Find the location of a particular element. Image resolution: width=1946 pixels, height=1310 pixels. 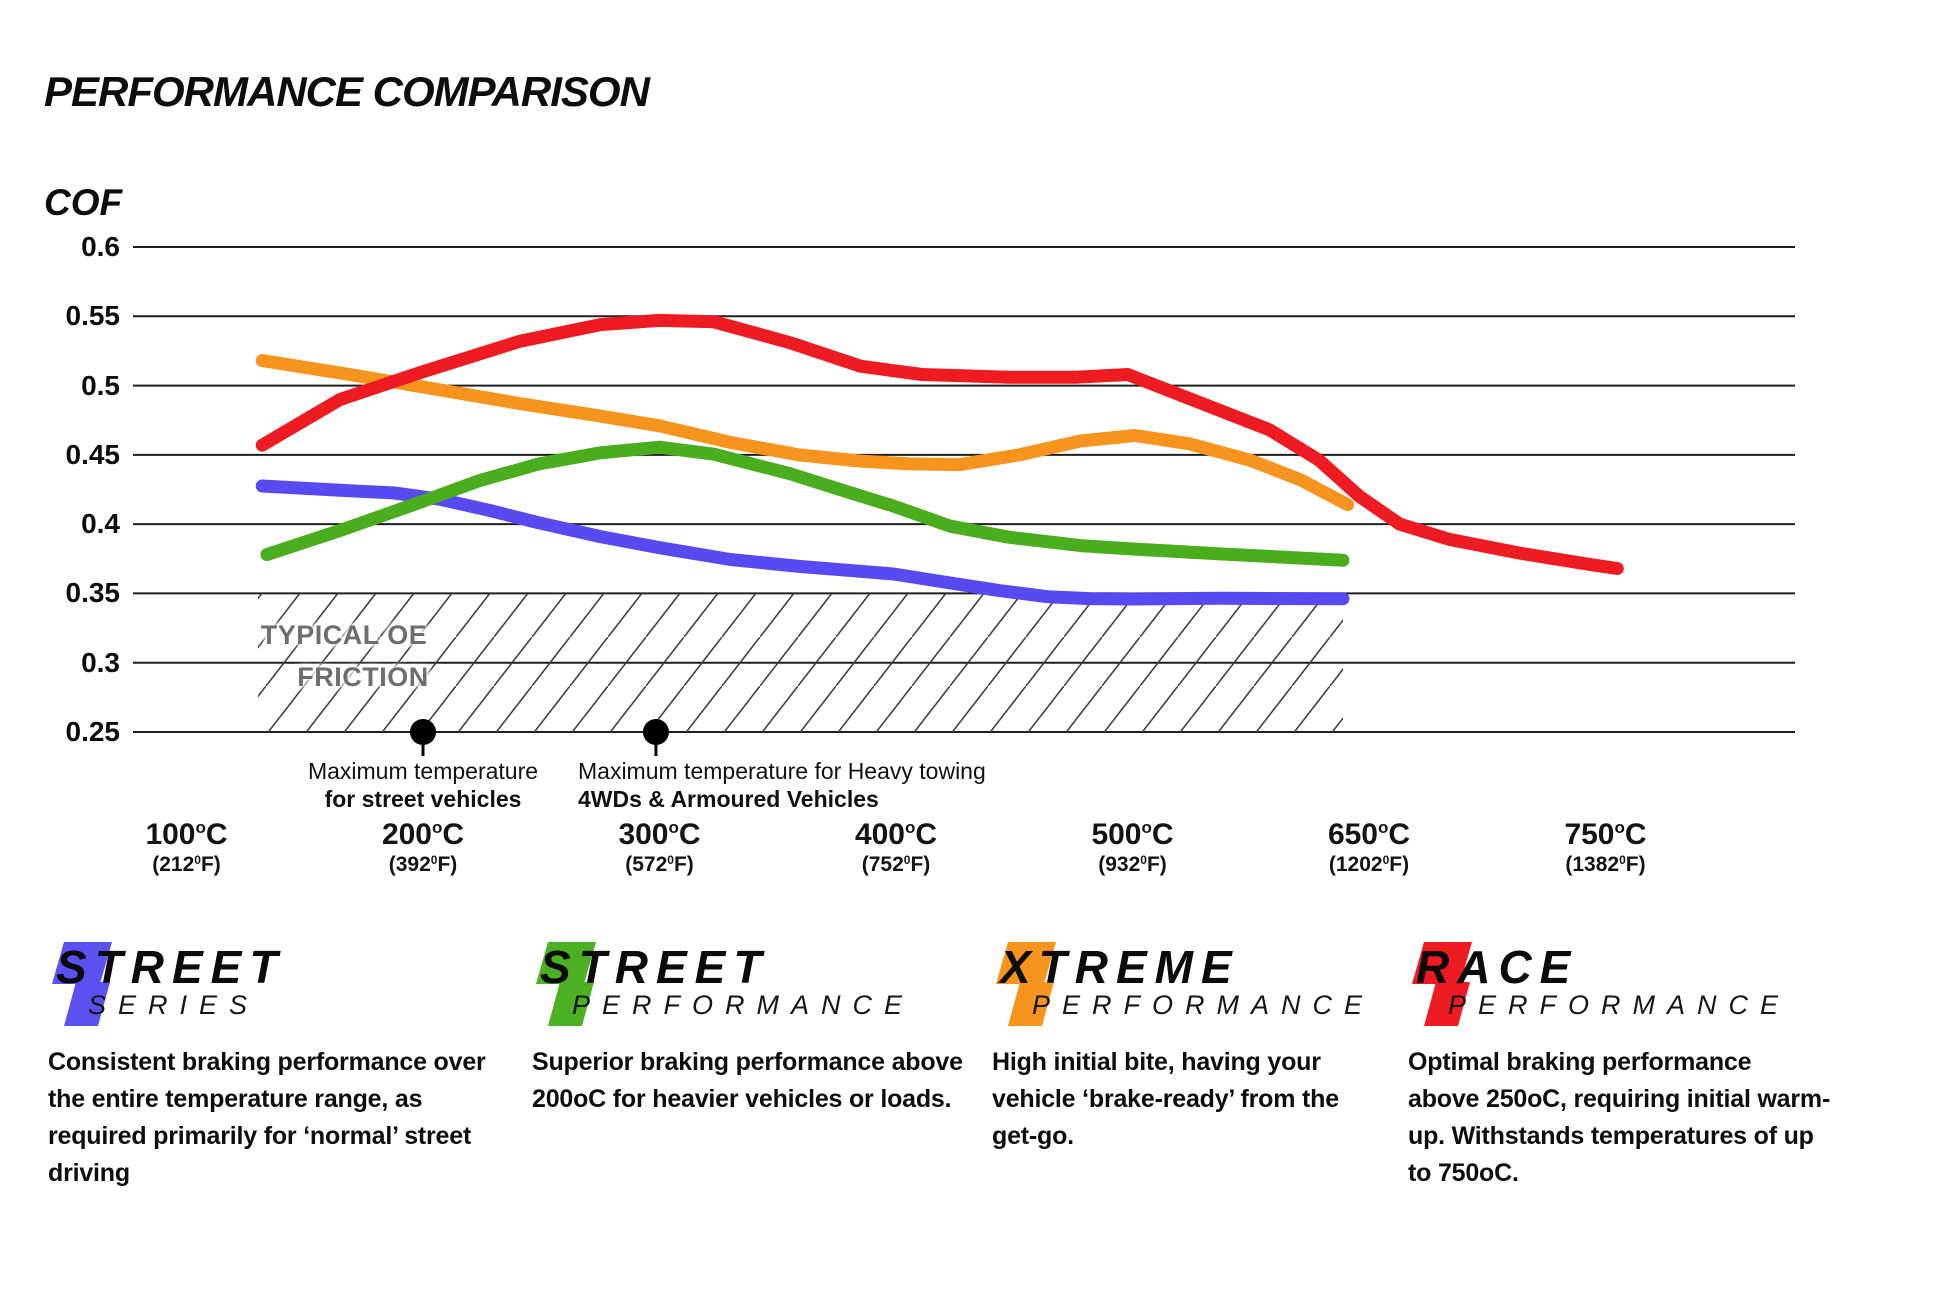

brand-logo: STREET PERFORMANCE is located at coordinates (747, 988).